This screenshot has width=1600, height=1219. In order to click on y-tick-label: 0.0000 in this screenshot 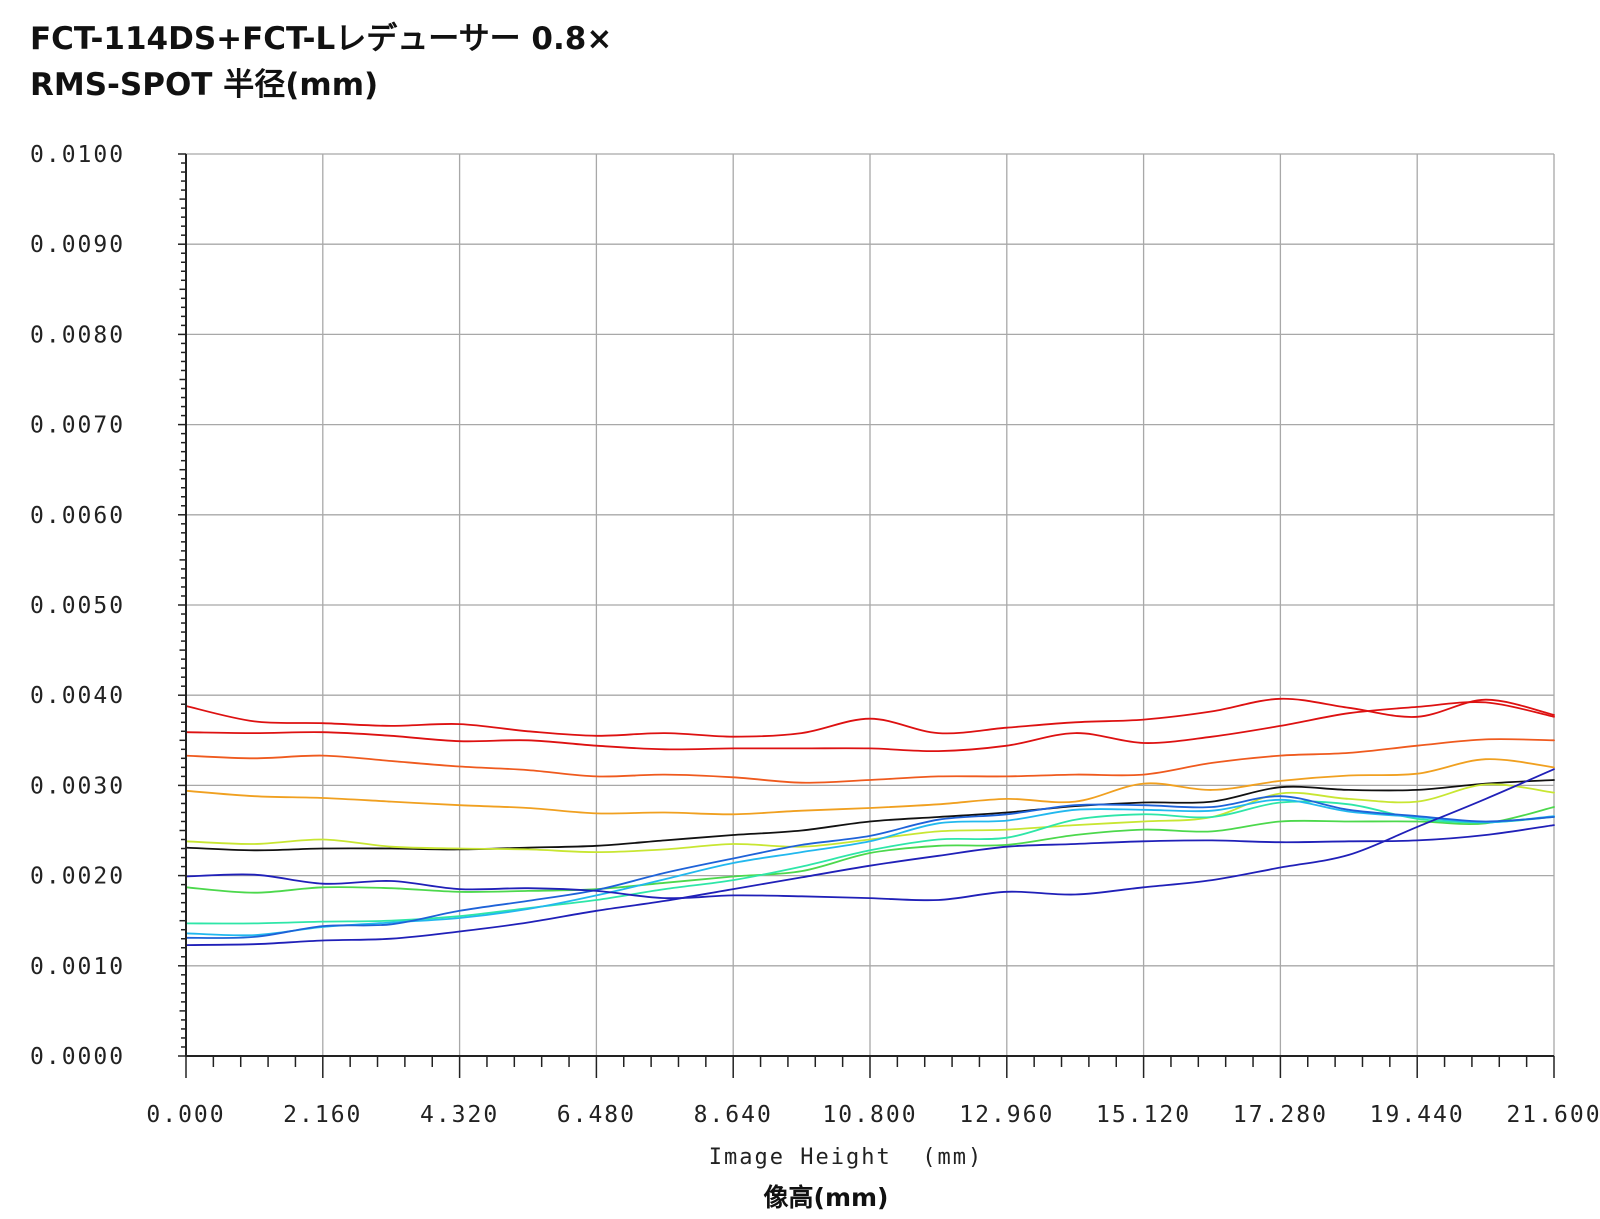, I will do `click(77, 1057)`.